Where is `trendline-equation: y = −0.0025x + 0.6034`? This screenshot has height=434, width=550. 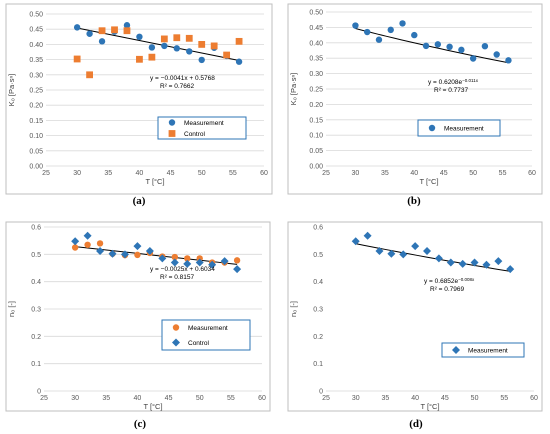 trendline-equation: y = −0.0025x + 0.6034 is located at coordinates (182, 269).